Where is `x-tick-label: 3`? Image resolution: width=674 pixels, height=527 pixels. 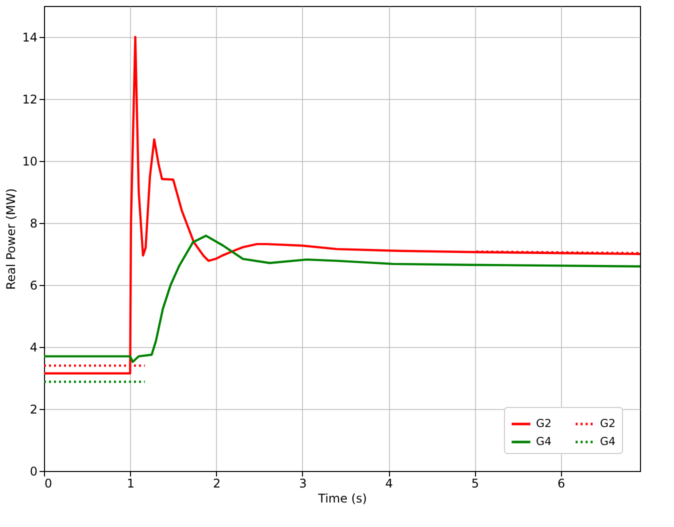
x-tick-label: 3 is located at coordinates (303, 483).